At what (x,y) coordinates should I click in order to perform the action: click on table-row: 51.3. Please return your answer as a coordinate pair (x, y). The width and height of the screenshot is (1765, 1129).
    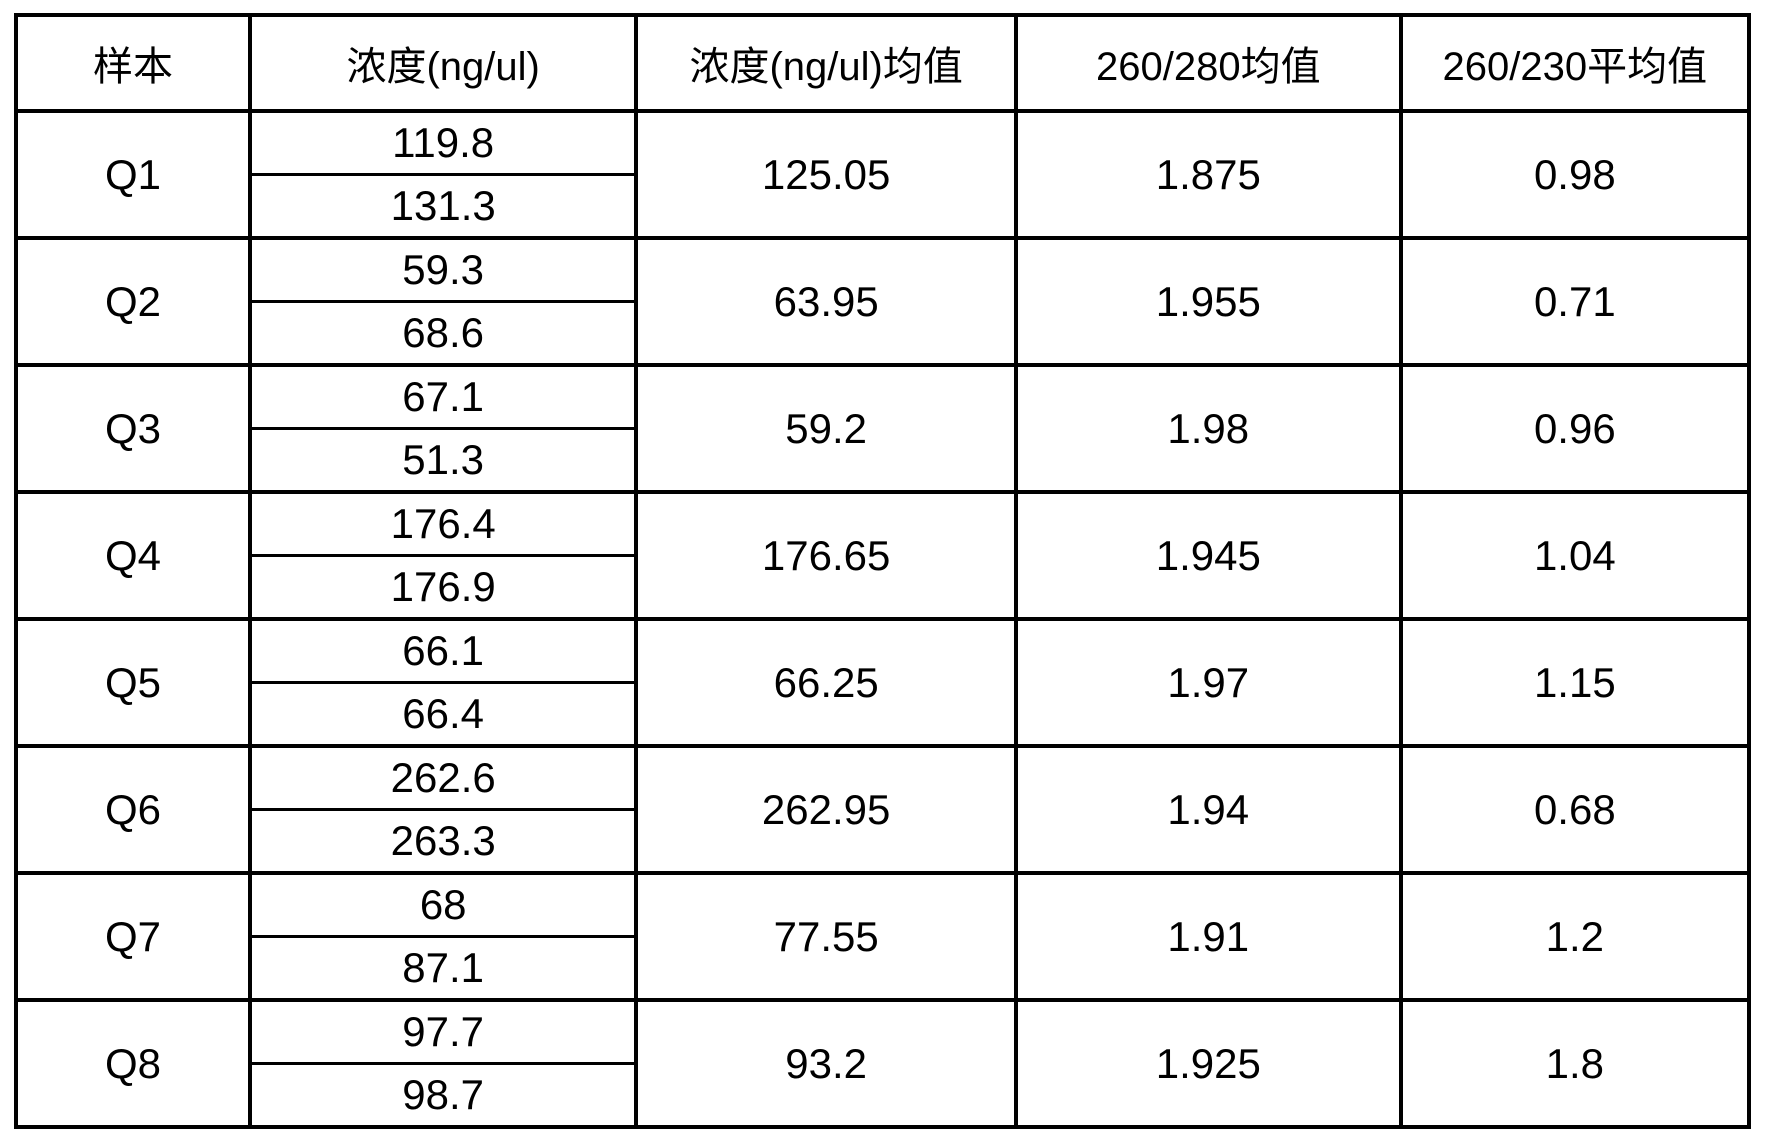
    Looking at the image, I should click on (882, 460).